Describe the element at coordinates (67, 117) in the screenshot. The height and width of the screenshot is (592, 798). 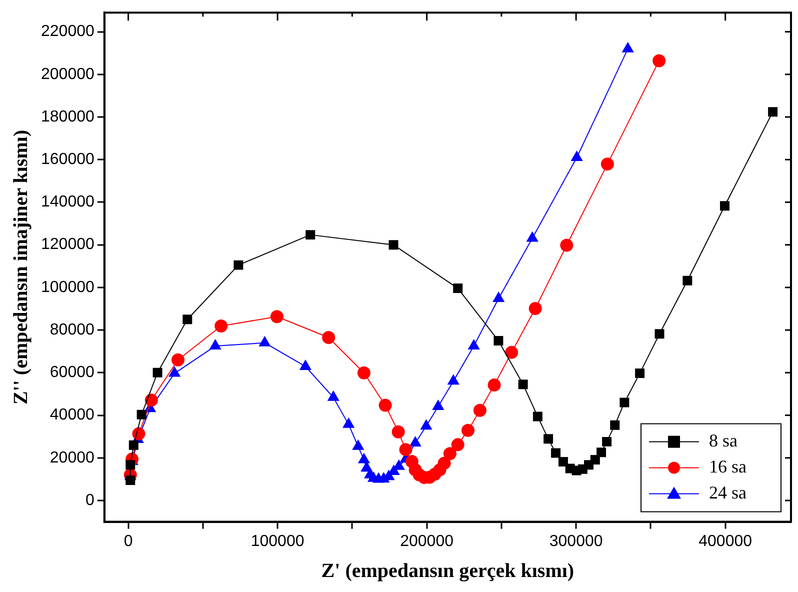
I see `y-tick-label: 180000` at that location.